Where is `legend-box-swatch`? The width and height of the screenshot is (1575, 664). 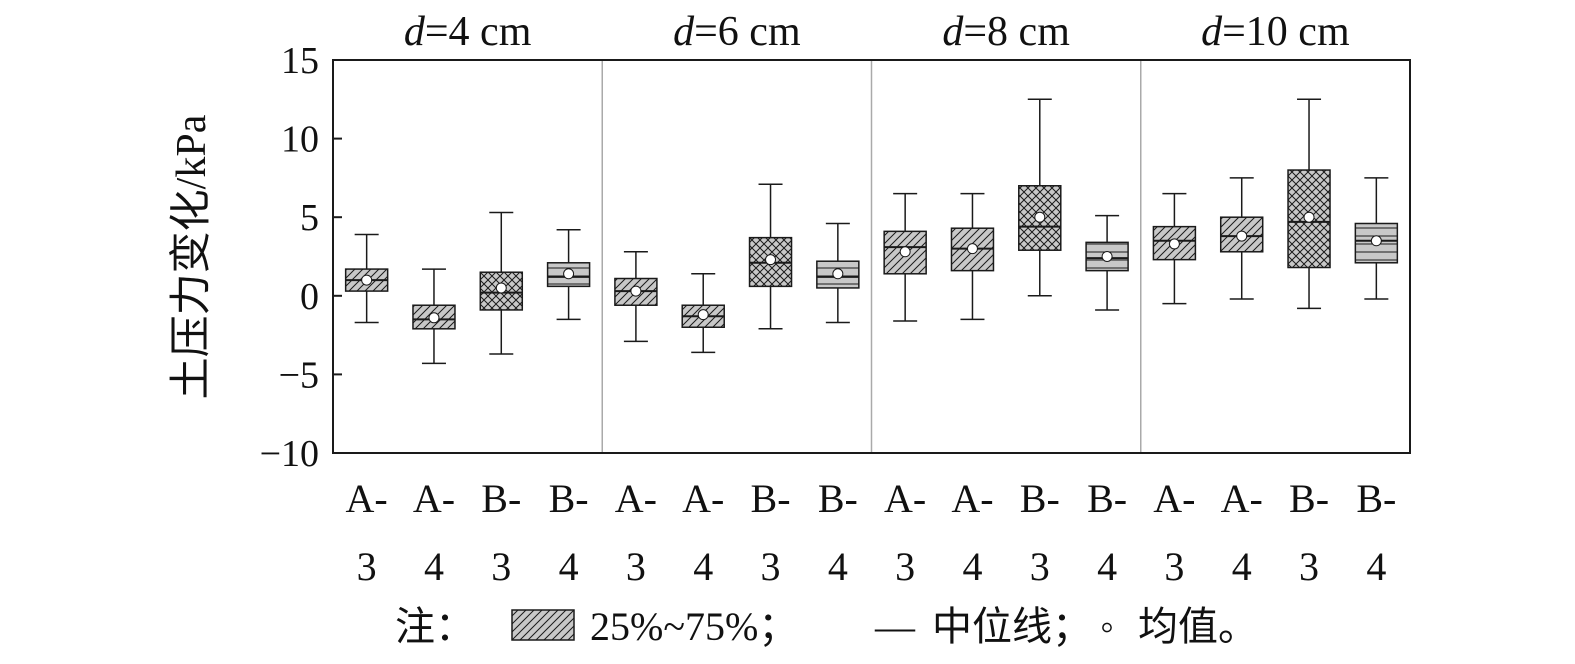 legend-box-swatch is located at coordinates (543, 625).